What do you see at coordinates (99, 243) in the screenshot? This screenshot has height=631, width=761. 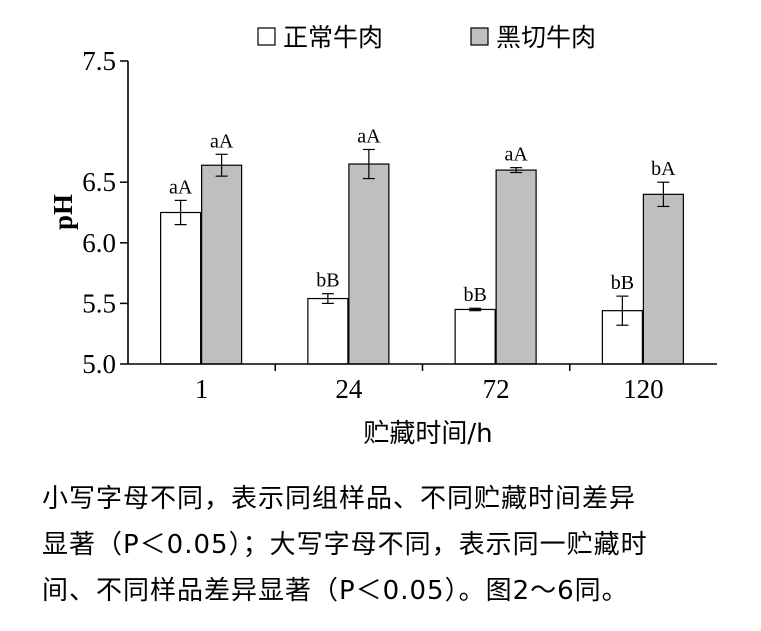 I see `y-tick-label: 6.0` at bounding box center [99, 243].